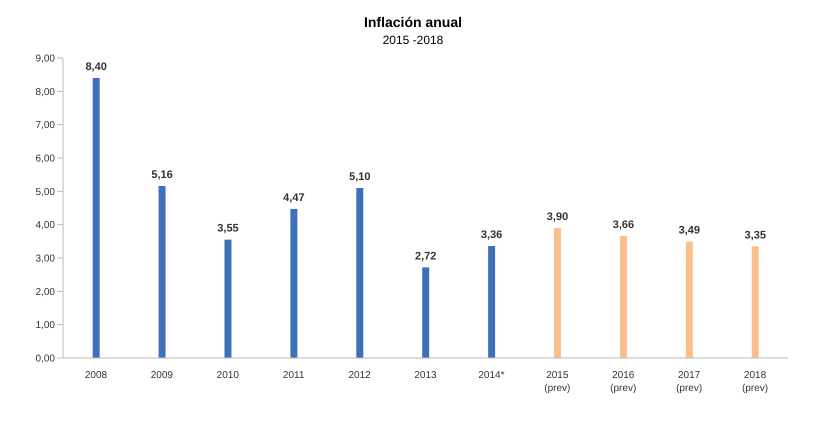 This screenshot has height=423, width=825. Describe the element at coordinates (689, 230) in the screenshot. I see `data-label: 3,49` at that location.